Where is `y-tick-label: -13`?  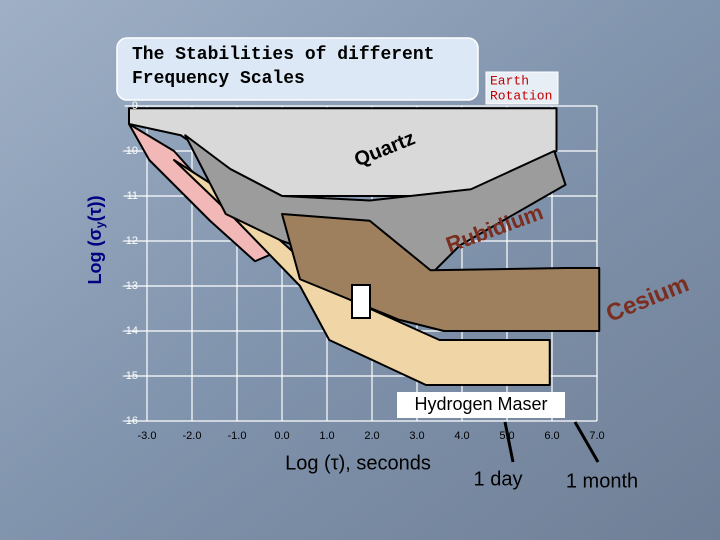
y-tick-label: -13 is located at coordinates (130, 286).